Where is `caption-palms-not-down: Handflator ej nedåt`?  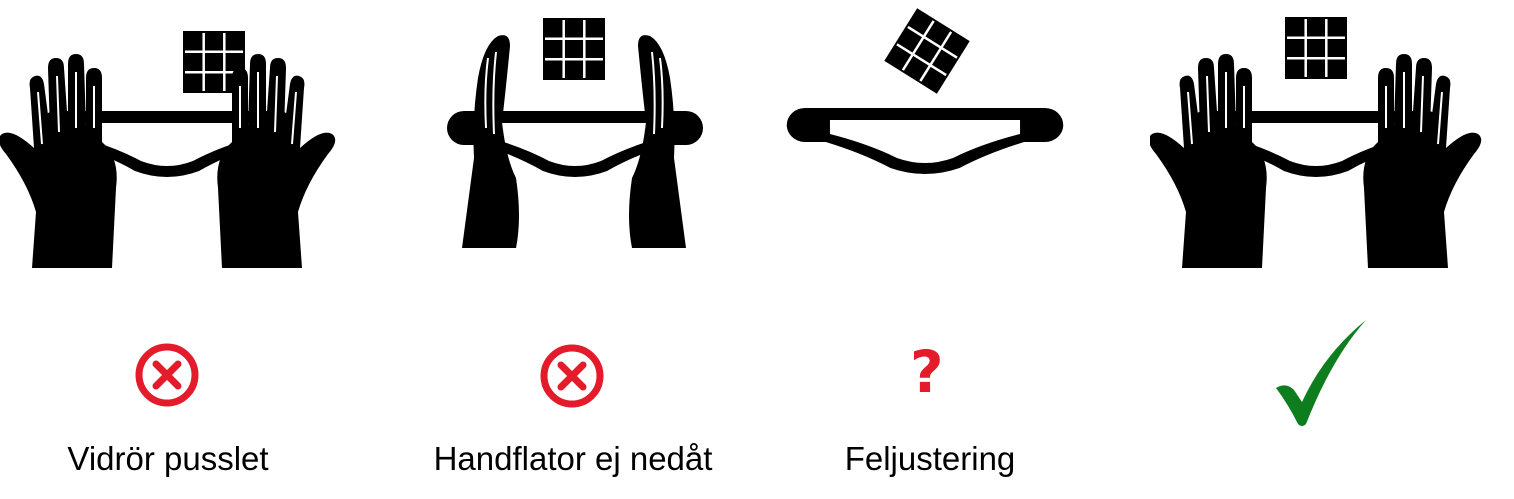
caption-palms-not-down: Handflator ej nedåt is located at coordinates (573, 458).